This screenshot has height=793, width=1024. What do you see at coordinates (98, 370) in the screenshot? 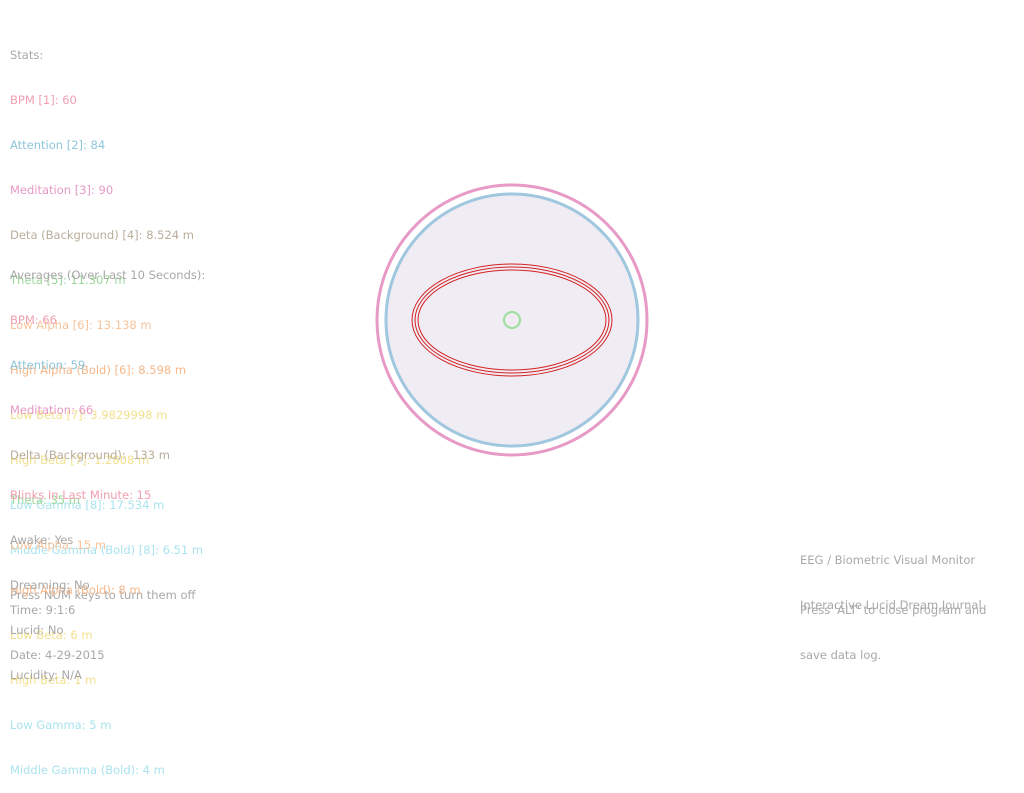
I see `stat-high-alpha: High Alpha (Bold) [6]: 8.598 m` at bounding box center [98, 370].